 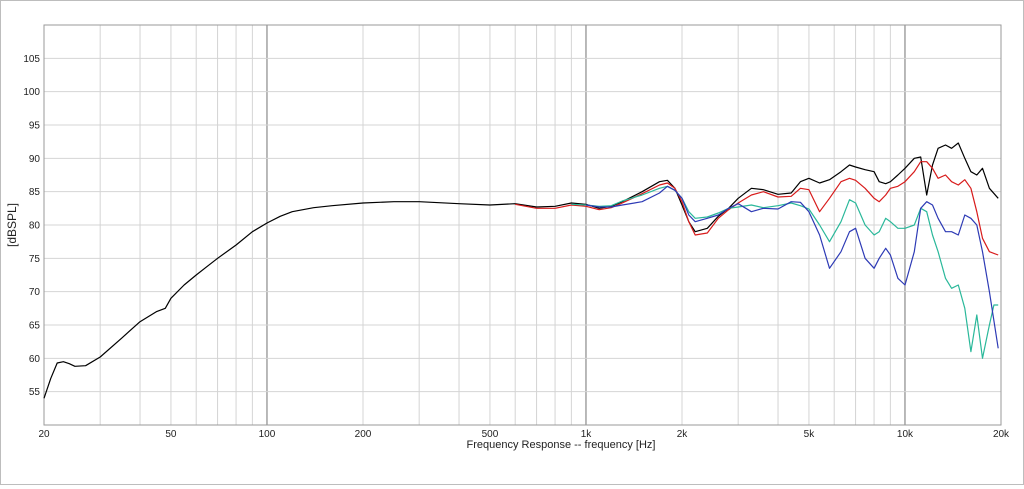 What do you see at coordinates (683, 434) in the screenshot?
I see `x-tick-label: 2k` at bounding box center [683, 434].